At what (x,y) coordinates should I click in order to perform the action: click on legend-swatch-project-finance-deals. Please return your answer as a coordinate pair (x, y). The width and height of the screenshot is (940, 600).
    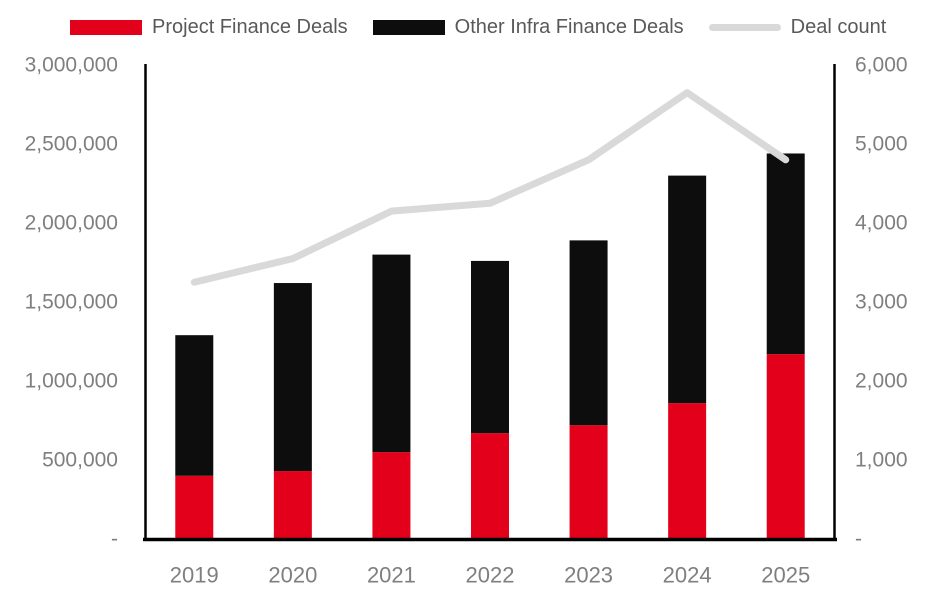
    Looking at the image, I should click on (106, 27).